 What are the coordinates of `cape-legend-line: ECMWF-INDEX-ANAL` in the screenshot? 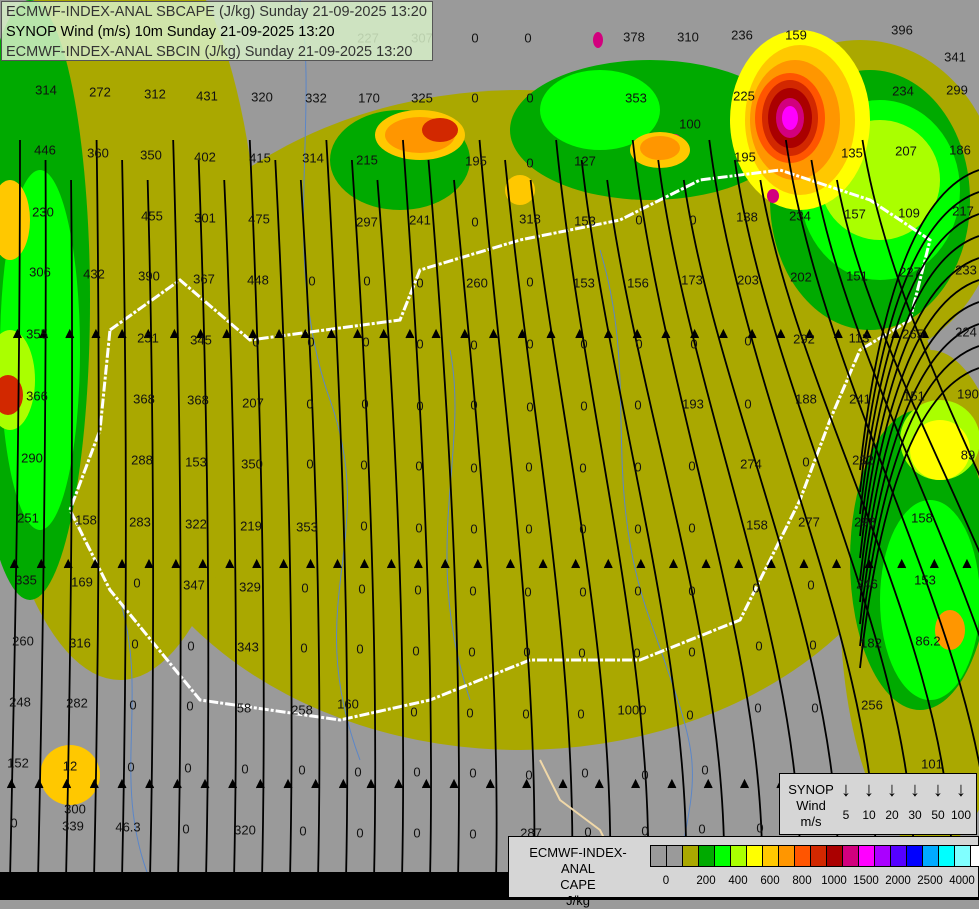 It's located at (578, 860).